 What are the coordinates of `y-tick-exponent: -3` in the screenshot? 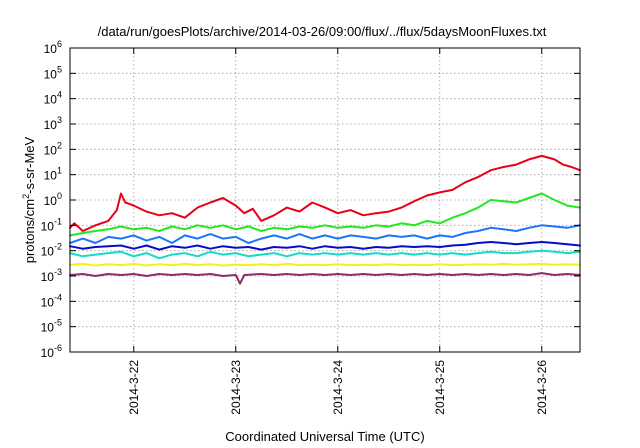 It's located at (58, 272).